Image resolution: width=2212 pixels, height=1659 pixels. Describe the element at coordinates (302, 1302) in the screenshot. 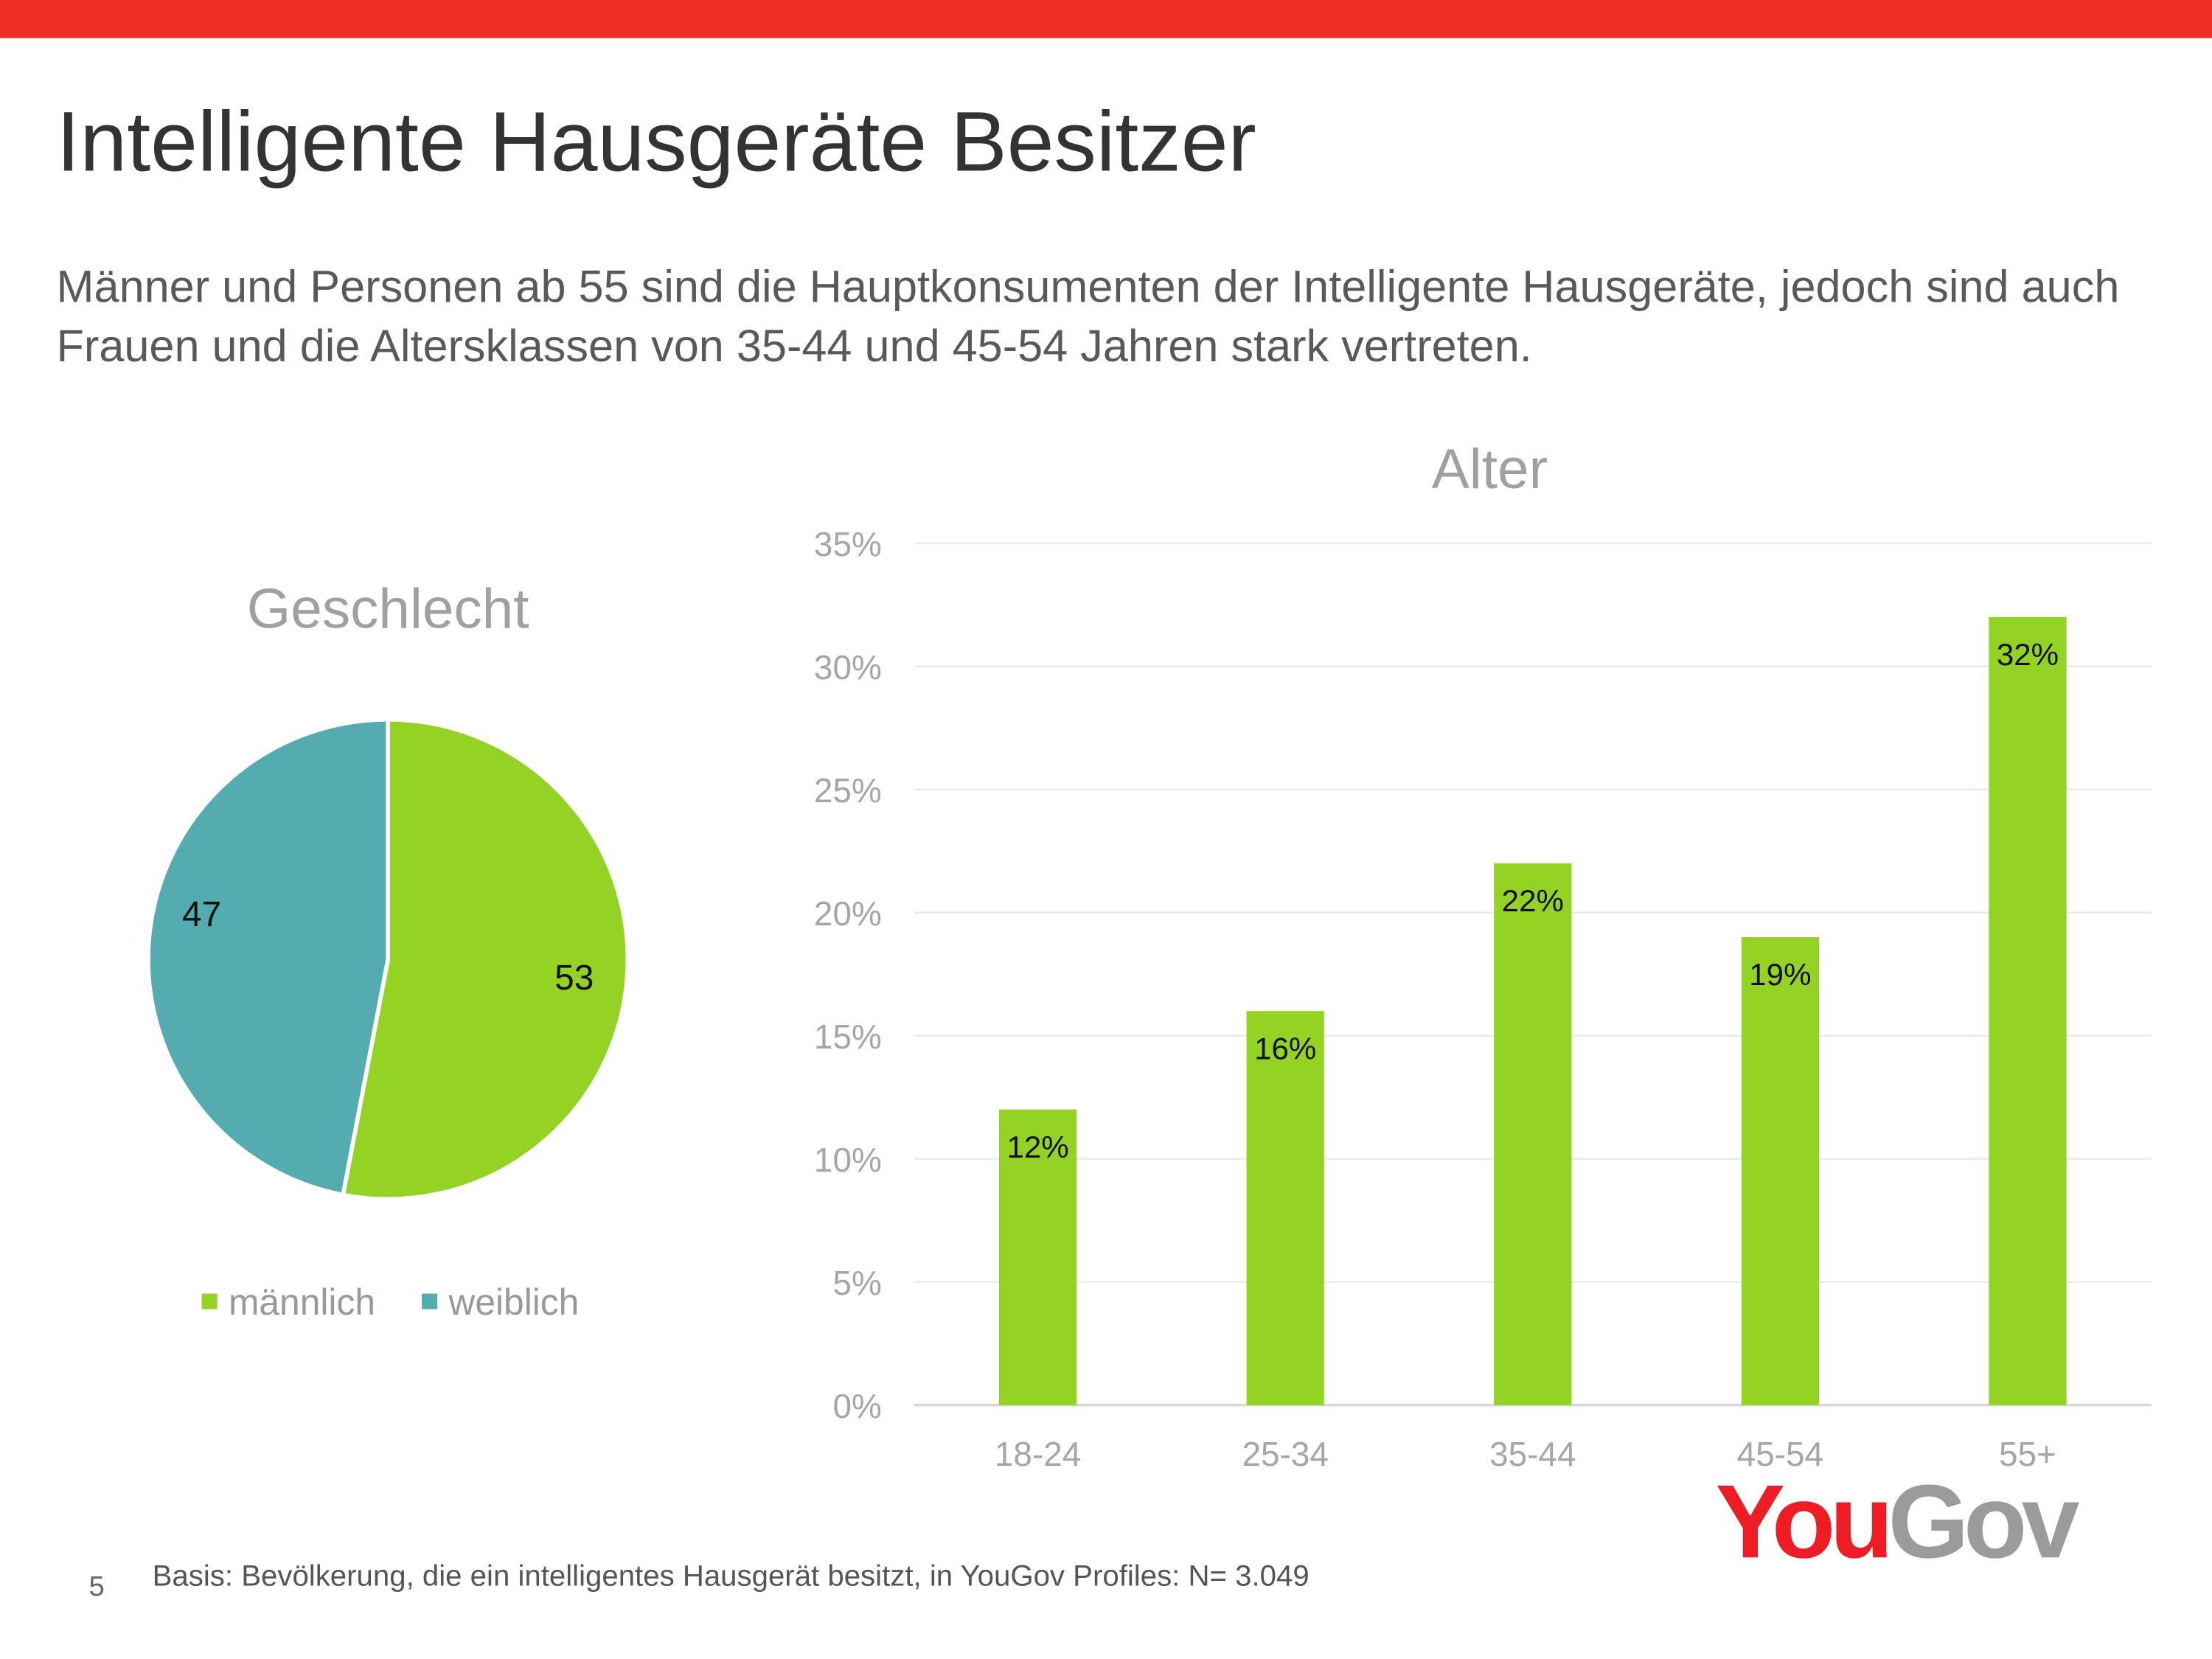

I see `legend-label: männlich` at that location.